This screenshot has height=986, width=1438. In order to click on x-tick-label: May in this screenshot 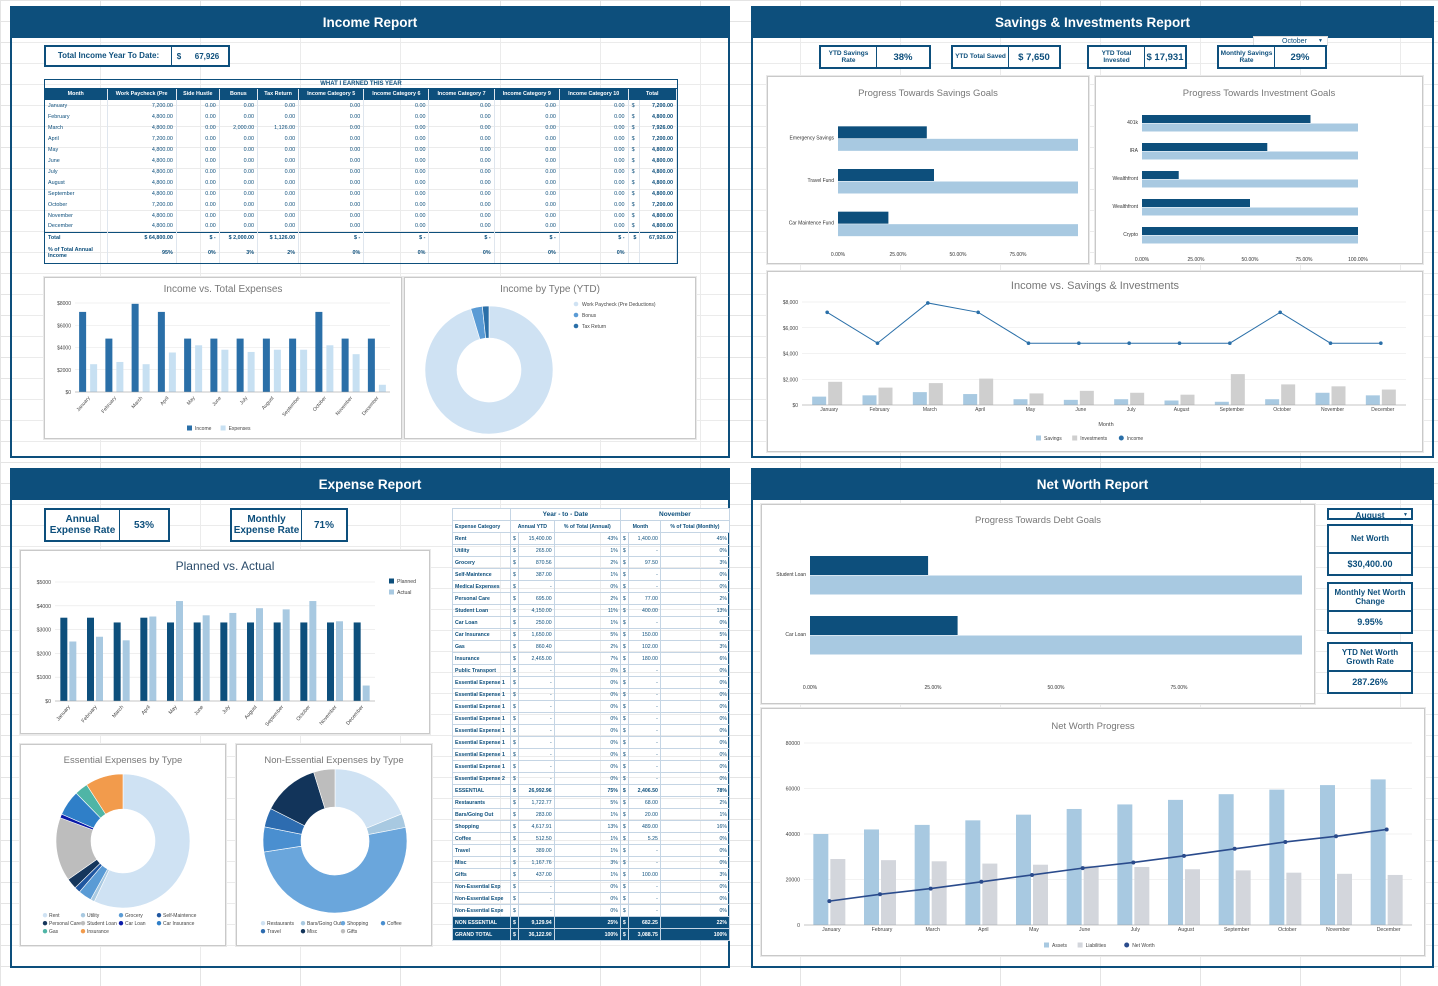, I will do `click(1034, 930)`.